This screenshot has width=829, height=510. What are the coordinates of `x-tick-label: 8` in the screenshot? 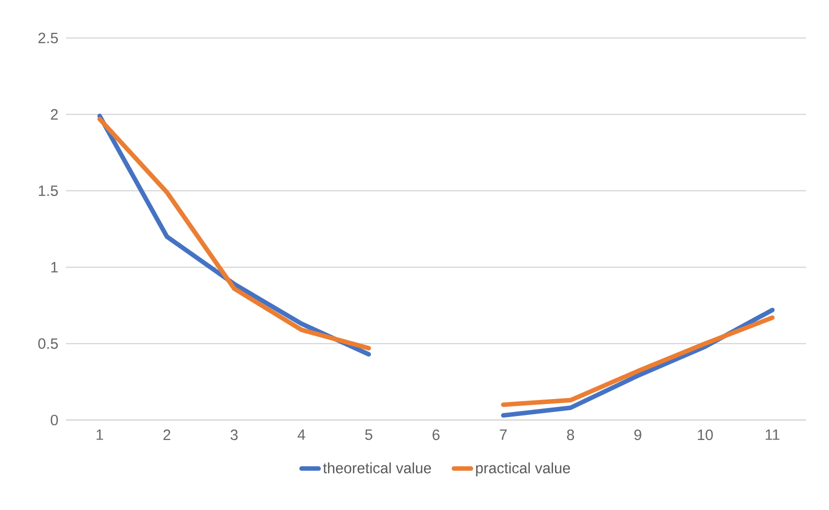 It's located at (570, 435).